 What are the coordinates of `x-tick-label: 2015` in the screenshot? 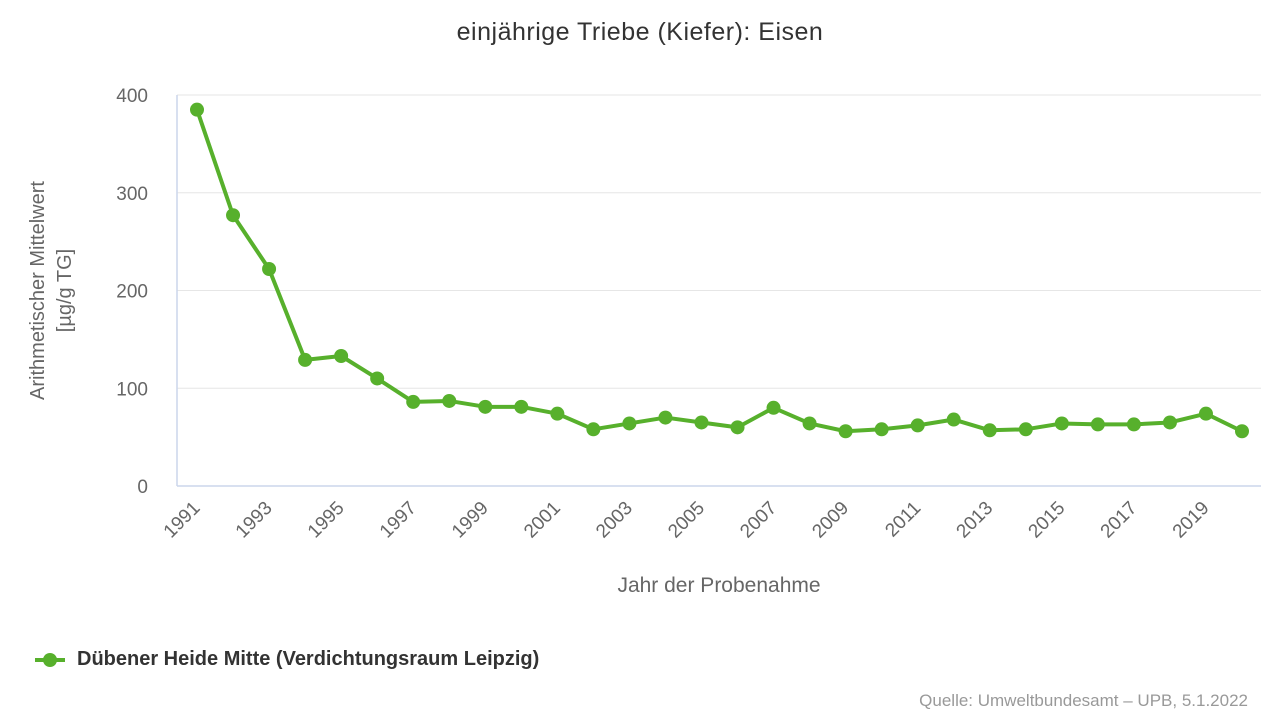 It's located at (1047, 520).